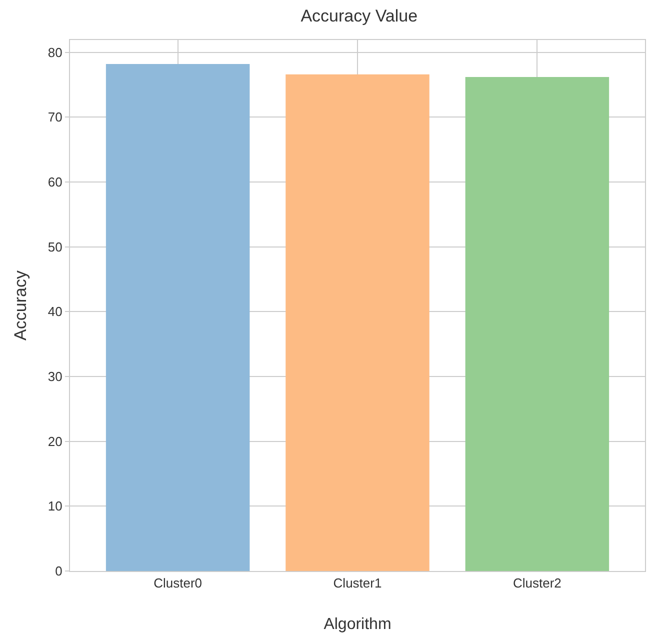  What do you see at coordinates (55, 246) in the screenshot?
I see `y-tick-label: 50` at bounding box center [55, 246].